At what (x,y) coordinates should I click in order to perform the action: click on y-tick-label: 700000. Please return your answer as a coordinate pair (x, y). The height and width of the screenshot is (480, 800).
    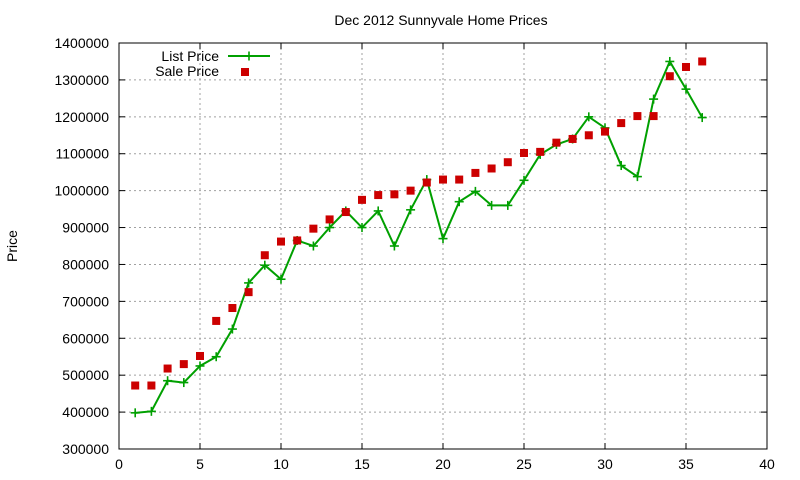
    Looking at the image, I should click on (85, 301).